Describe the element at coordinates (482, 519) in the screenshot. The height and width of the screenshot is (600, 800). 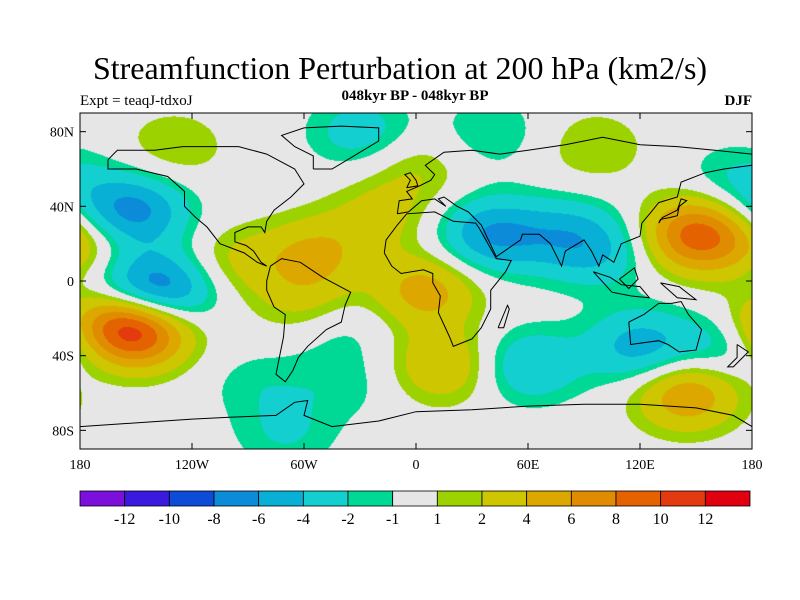
I see `colorbar-label: 2` at that location.